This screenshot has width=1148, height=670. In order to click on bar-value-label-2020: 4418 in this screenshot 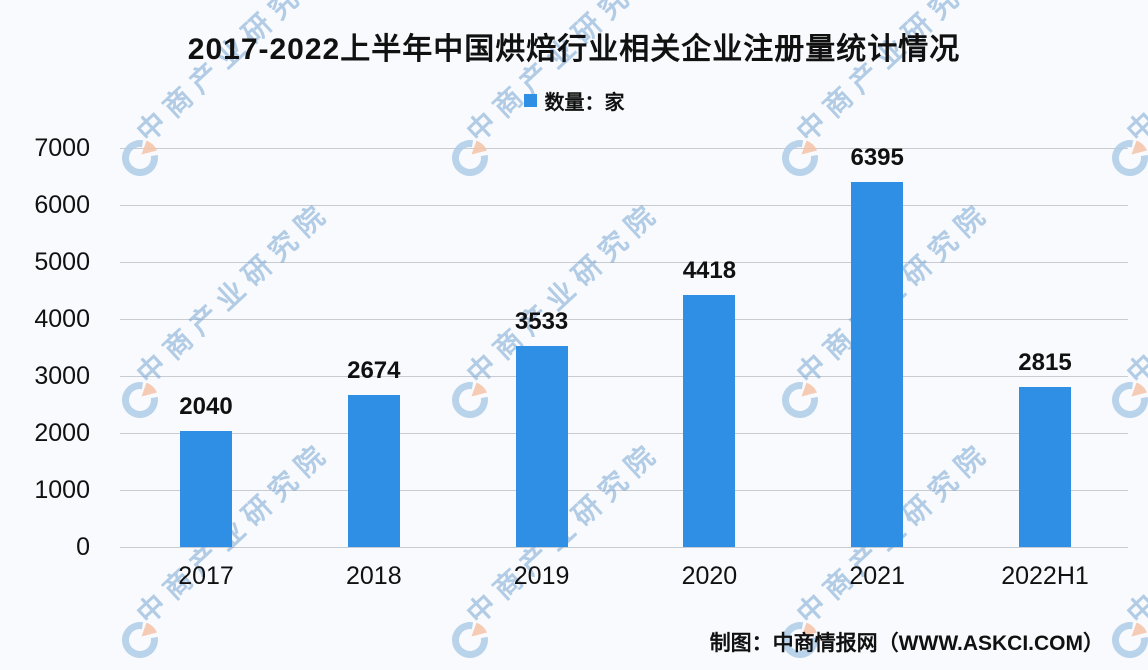, I will do `click(709, 271)`.